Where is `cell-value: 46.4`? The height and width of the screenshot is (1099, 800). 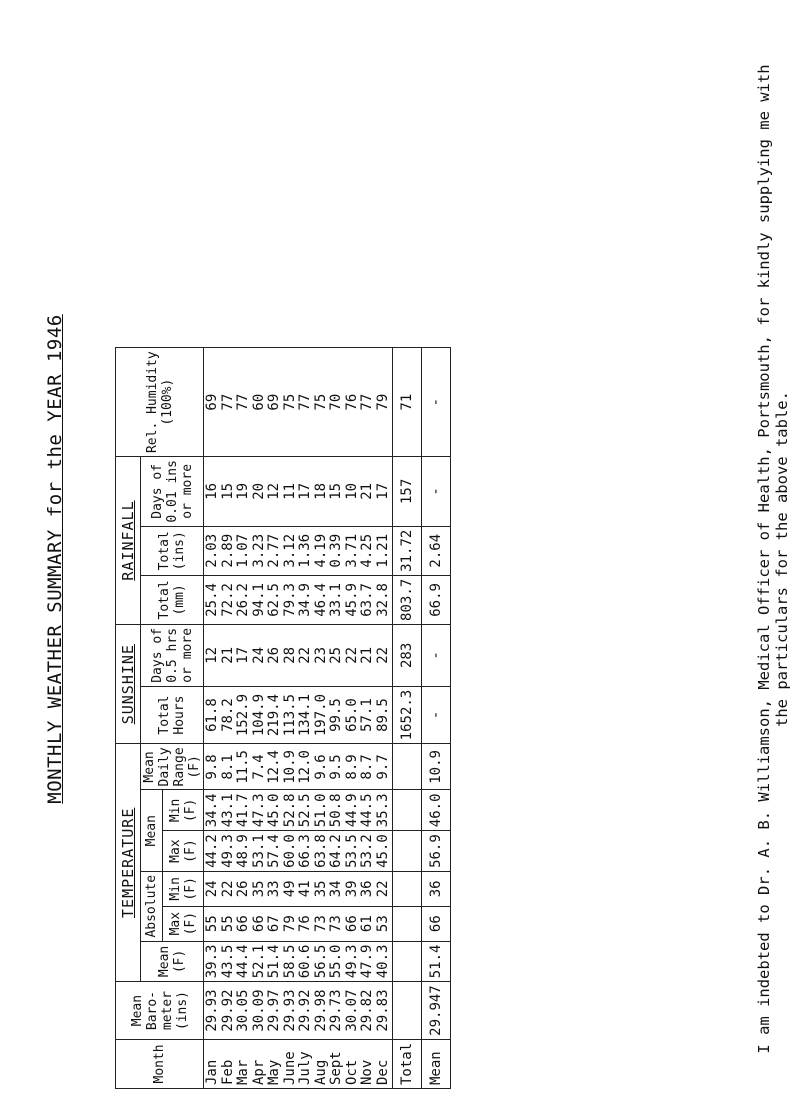 cell-value: 46.4 is located at coordinates (320, 600).